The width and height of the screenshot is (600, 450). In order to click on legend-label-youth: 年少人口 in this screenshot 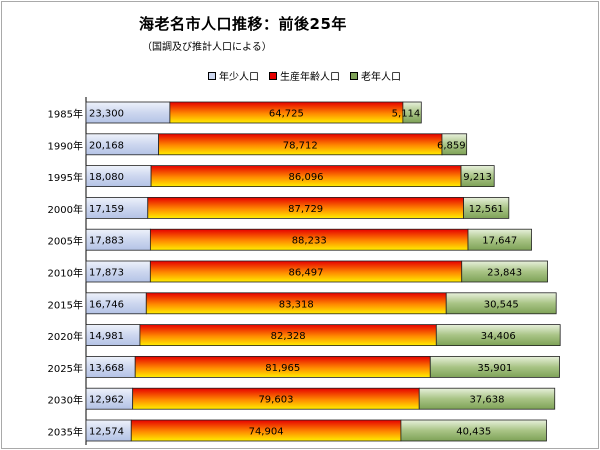, I will do `click(239, 77)`.